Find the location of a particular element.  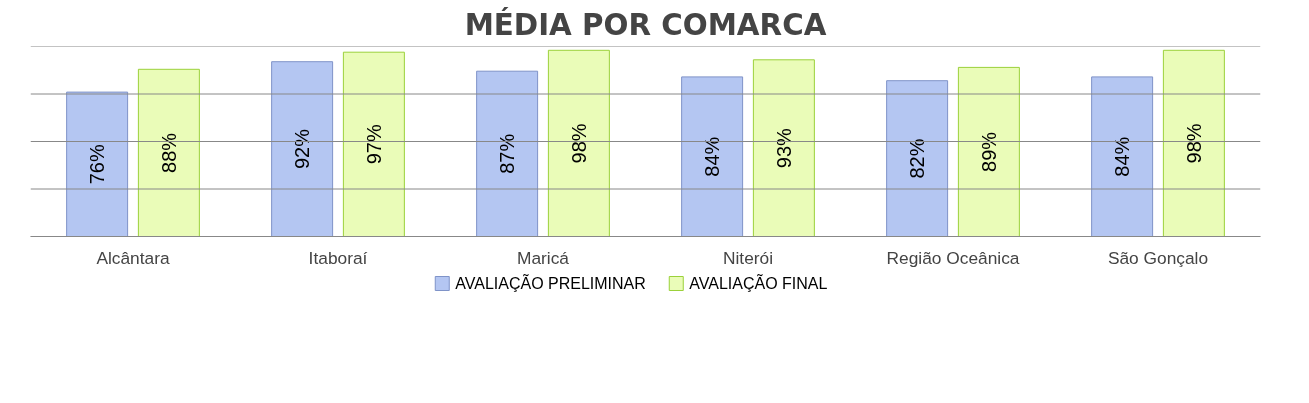

legend-label: AVALIAÇÃO PRELIMINAR is located at coordinates (550, 282).